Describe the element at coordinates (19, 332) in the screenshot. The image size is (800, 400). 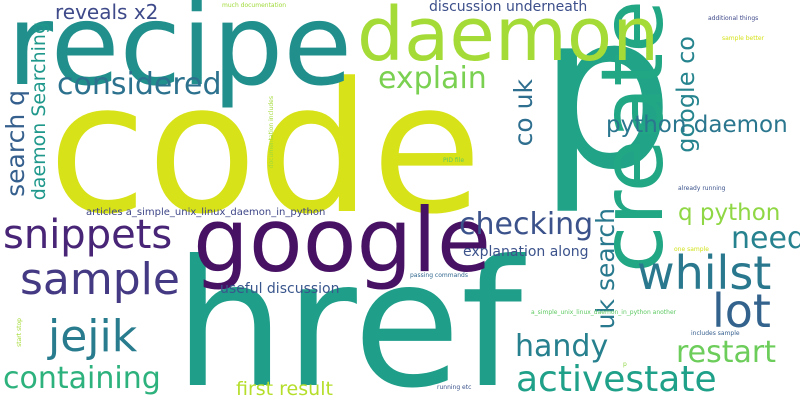
I see `word-start-stop: start stop` at that location.